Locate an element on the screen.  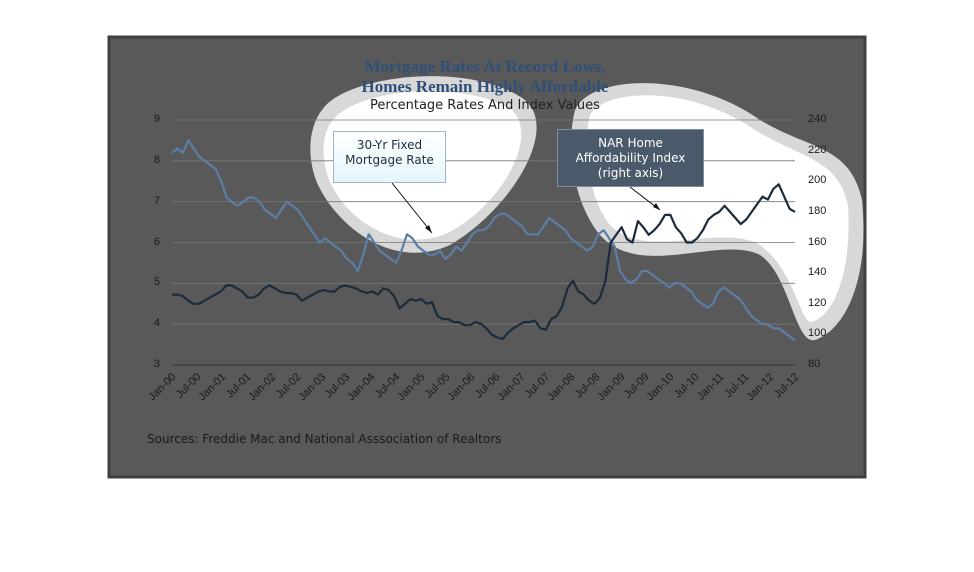
y-right-tick-label: 160 is located at coordinates (817, 241).